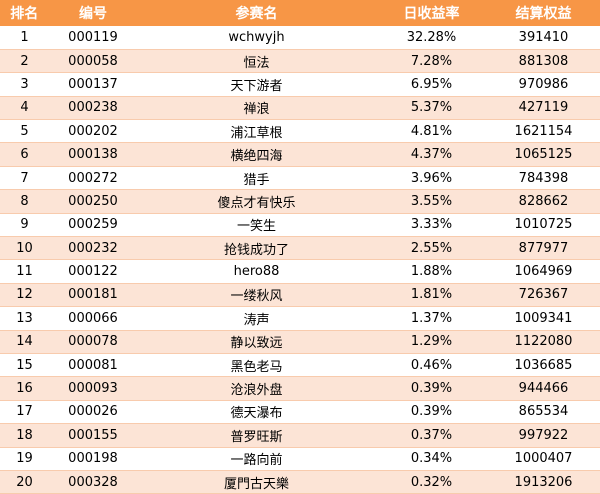 Image resolution: width=600 pixels, height=494 pixels. I want to click on cell-rank: 16, so click(24, 388).